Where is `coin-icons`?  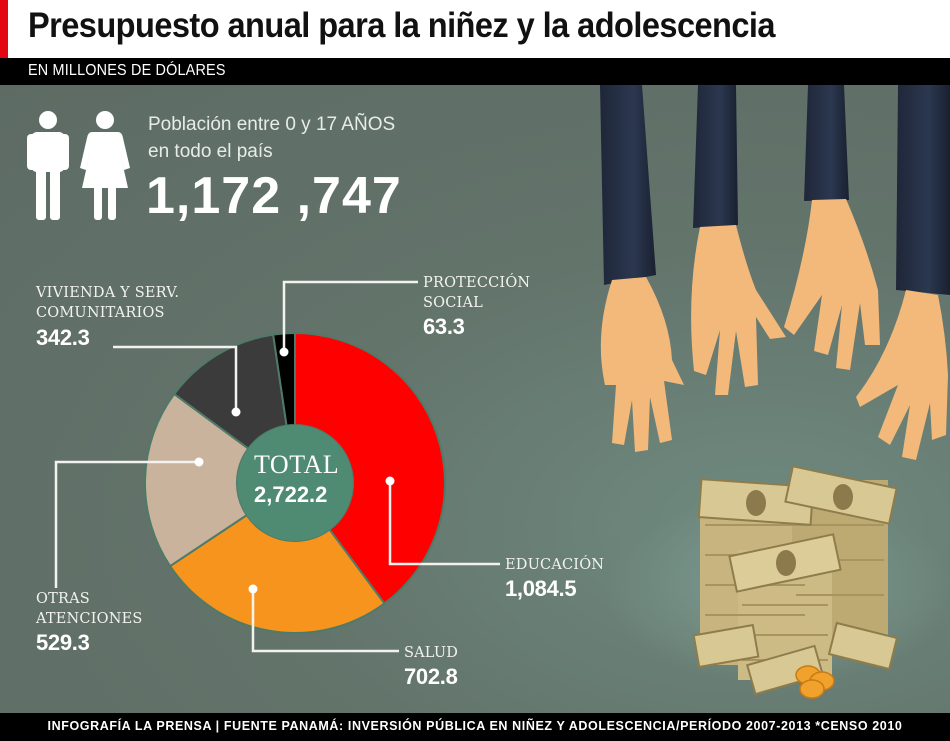
coin-icons is located at coordinates (815, 682).